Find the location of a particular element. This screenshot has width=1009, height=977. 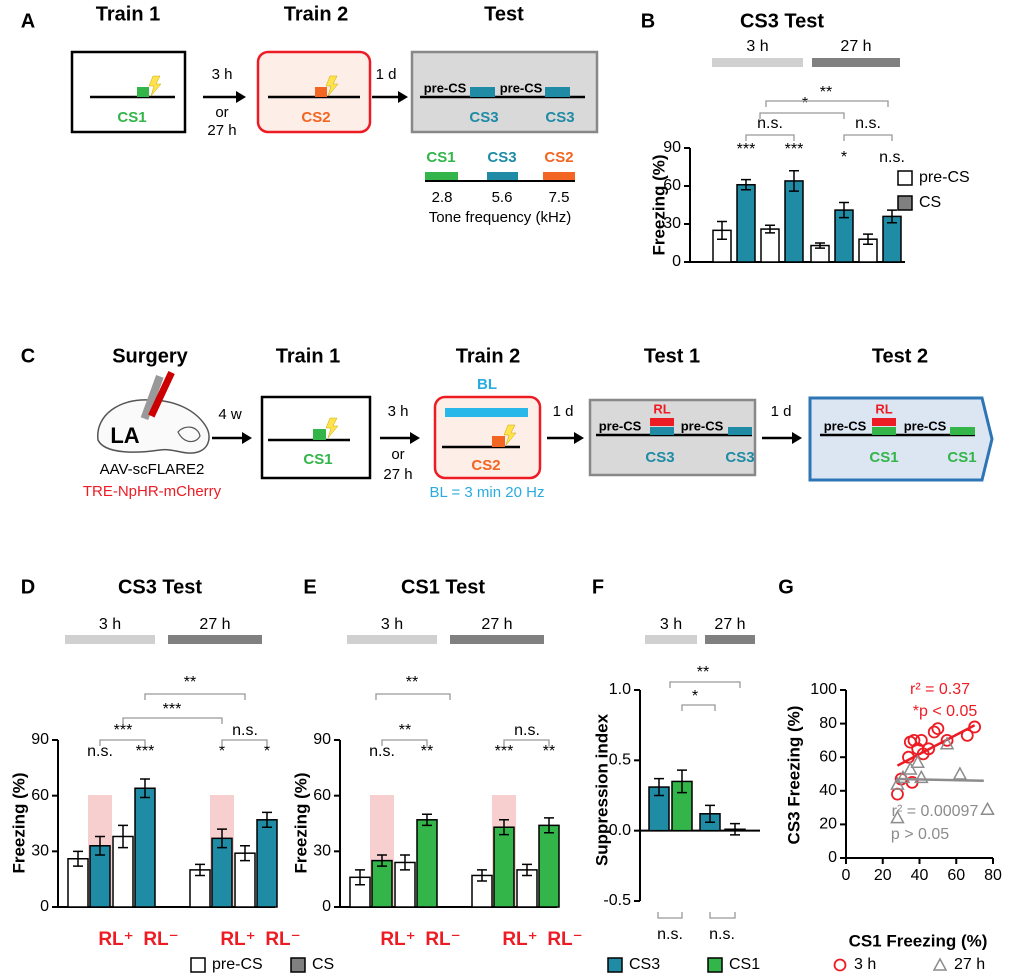

chart-title: CS1 Test is located at coordinates (443, 587).